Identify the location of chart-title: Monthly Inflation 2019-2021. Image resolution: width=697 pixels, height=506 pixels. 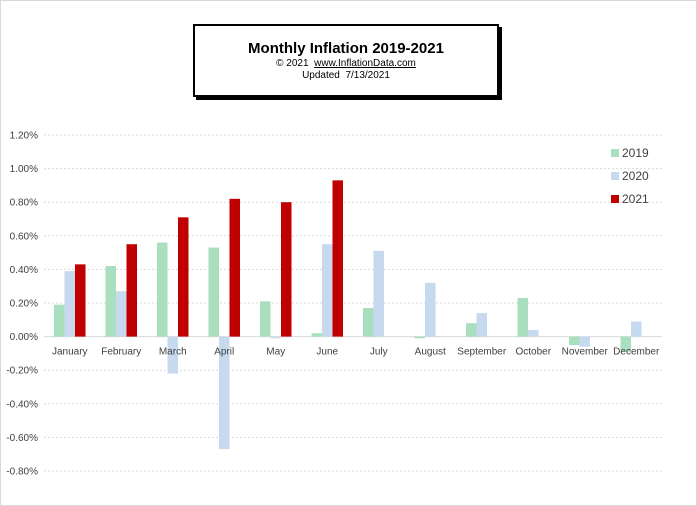
(346, 48).